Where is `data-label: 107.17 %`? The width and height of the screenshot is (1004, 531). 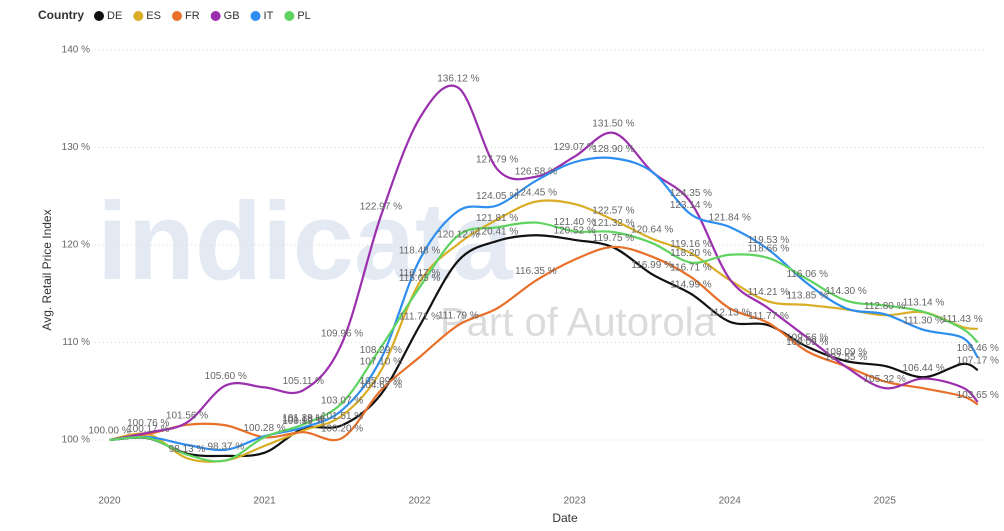 data-label: 107.17 % is located at coordinates (978, 361).